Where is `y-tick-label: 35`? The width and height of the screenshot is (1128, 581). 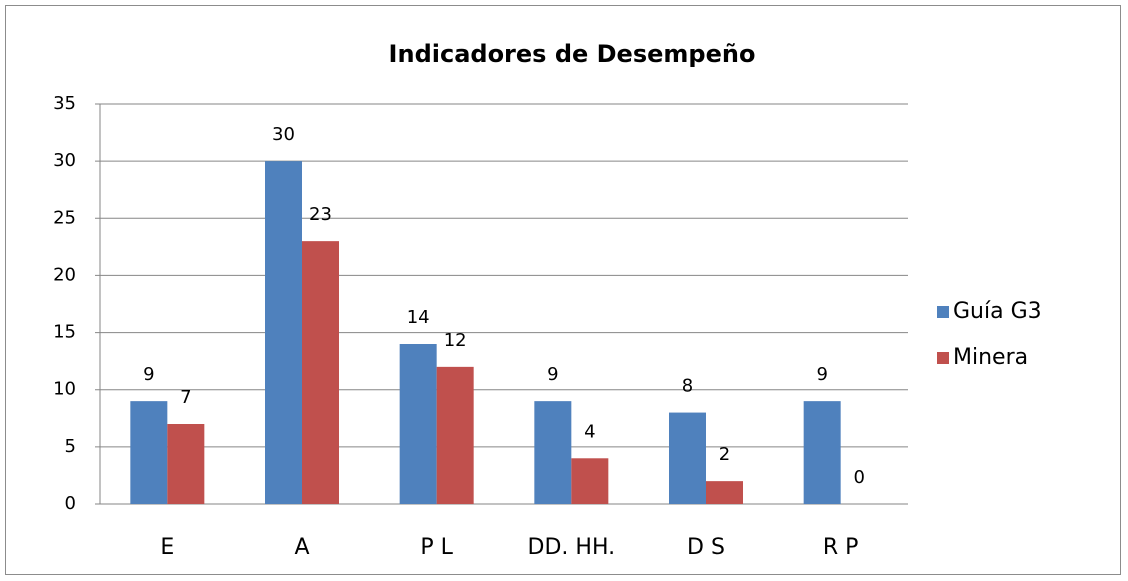 y-tick-label: 35 is located at coordinates (64, 103).